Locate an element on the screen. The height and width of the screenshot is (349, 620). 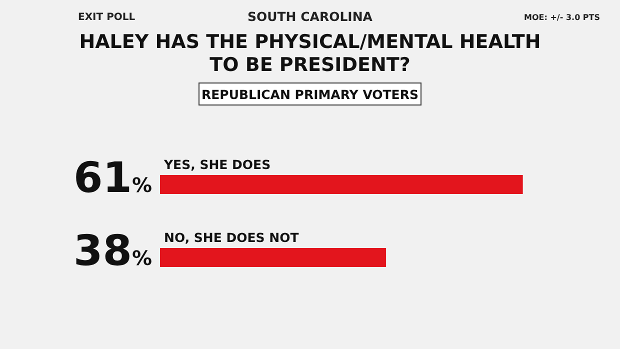
data-label: 61% is located at coordinates (113, 177).